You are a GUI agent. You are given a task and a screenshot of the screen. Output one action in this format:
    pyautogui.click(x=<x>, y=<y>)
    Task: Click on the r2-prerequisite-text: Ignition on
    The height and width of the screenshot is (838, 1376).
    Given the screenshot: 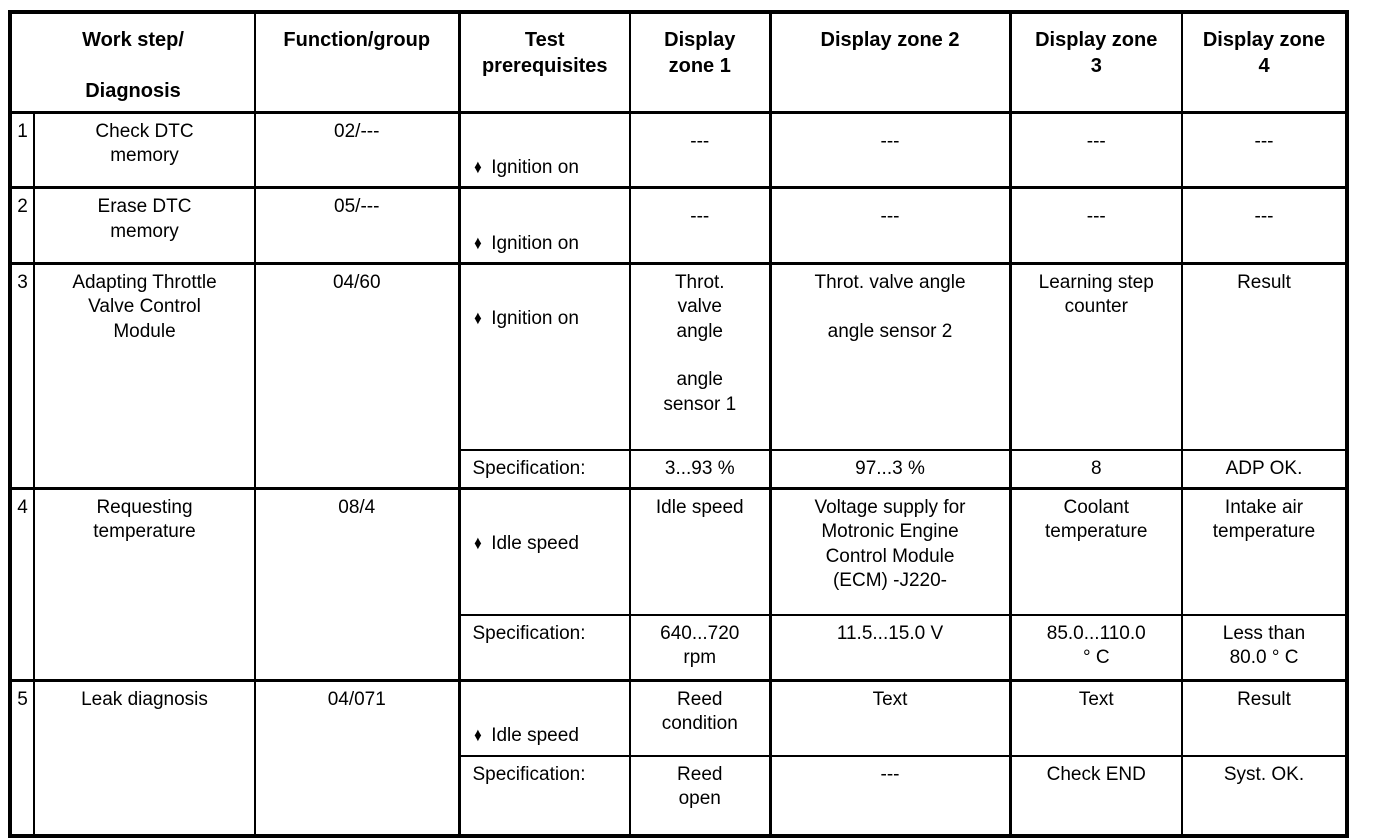 What is the action you would take?
    pyautogui.click(x=535, y=243)
    